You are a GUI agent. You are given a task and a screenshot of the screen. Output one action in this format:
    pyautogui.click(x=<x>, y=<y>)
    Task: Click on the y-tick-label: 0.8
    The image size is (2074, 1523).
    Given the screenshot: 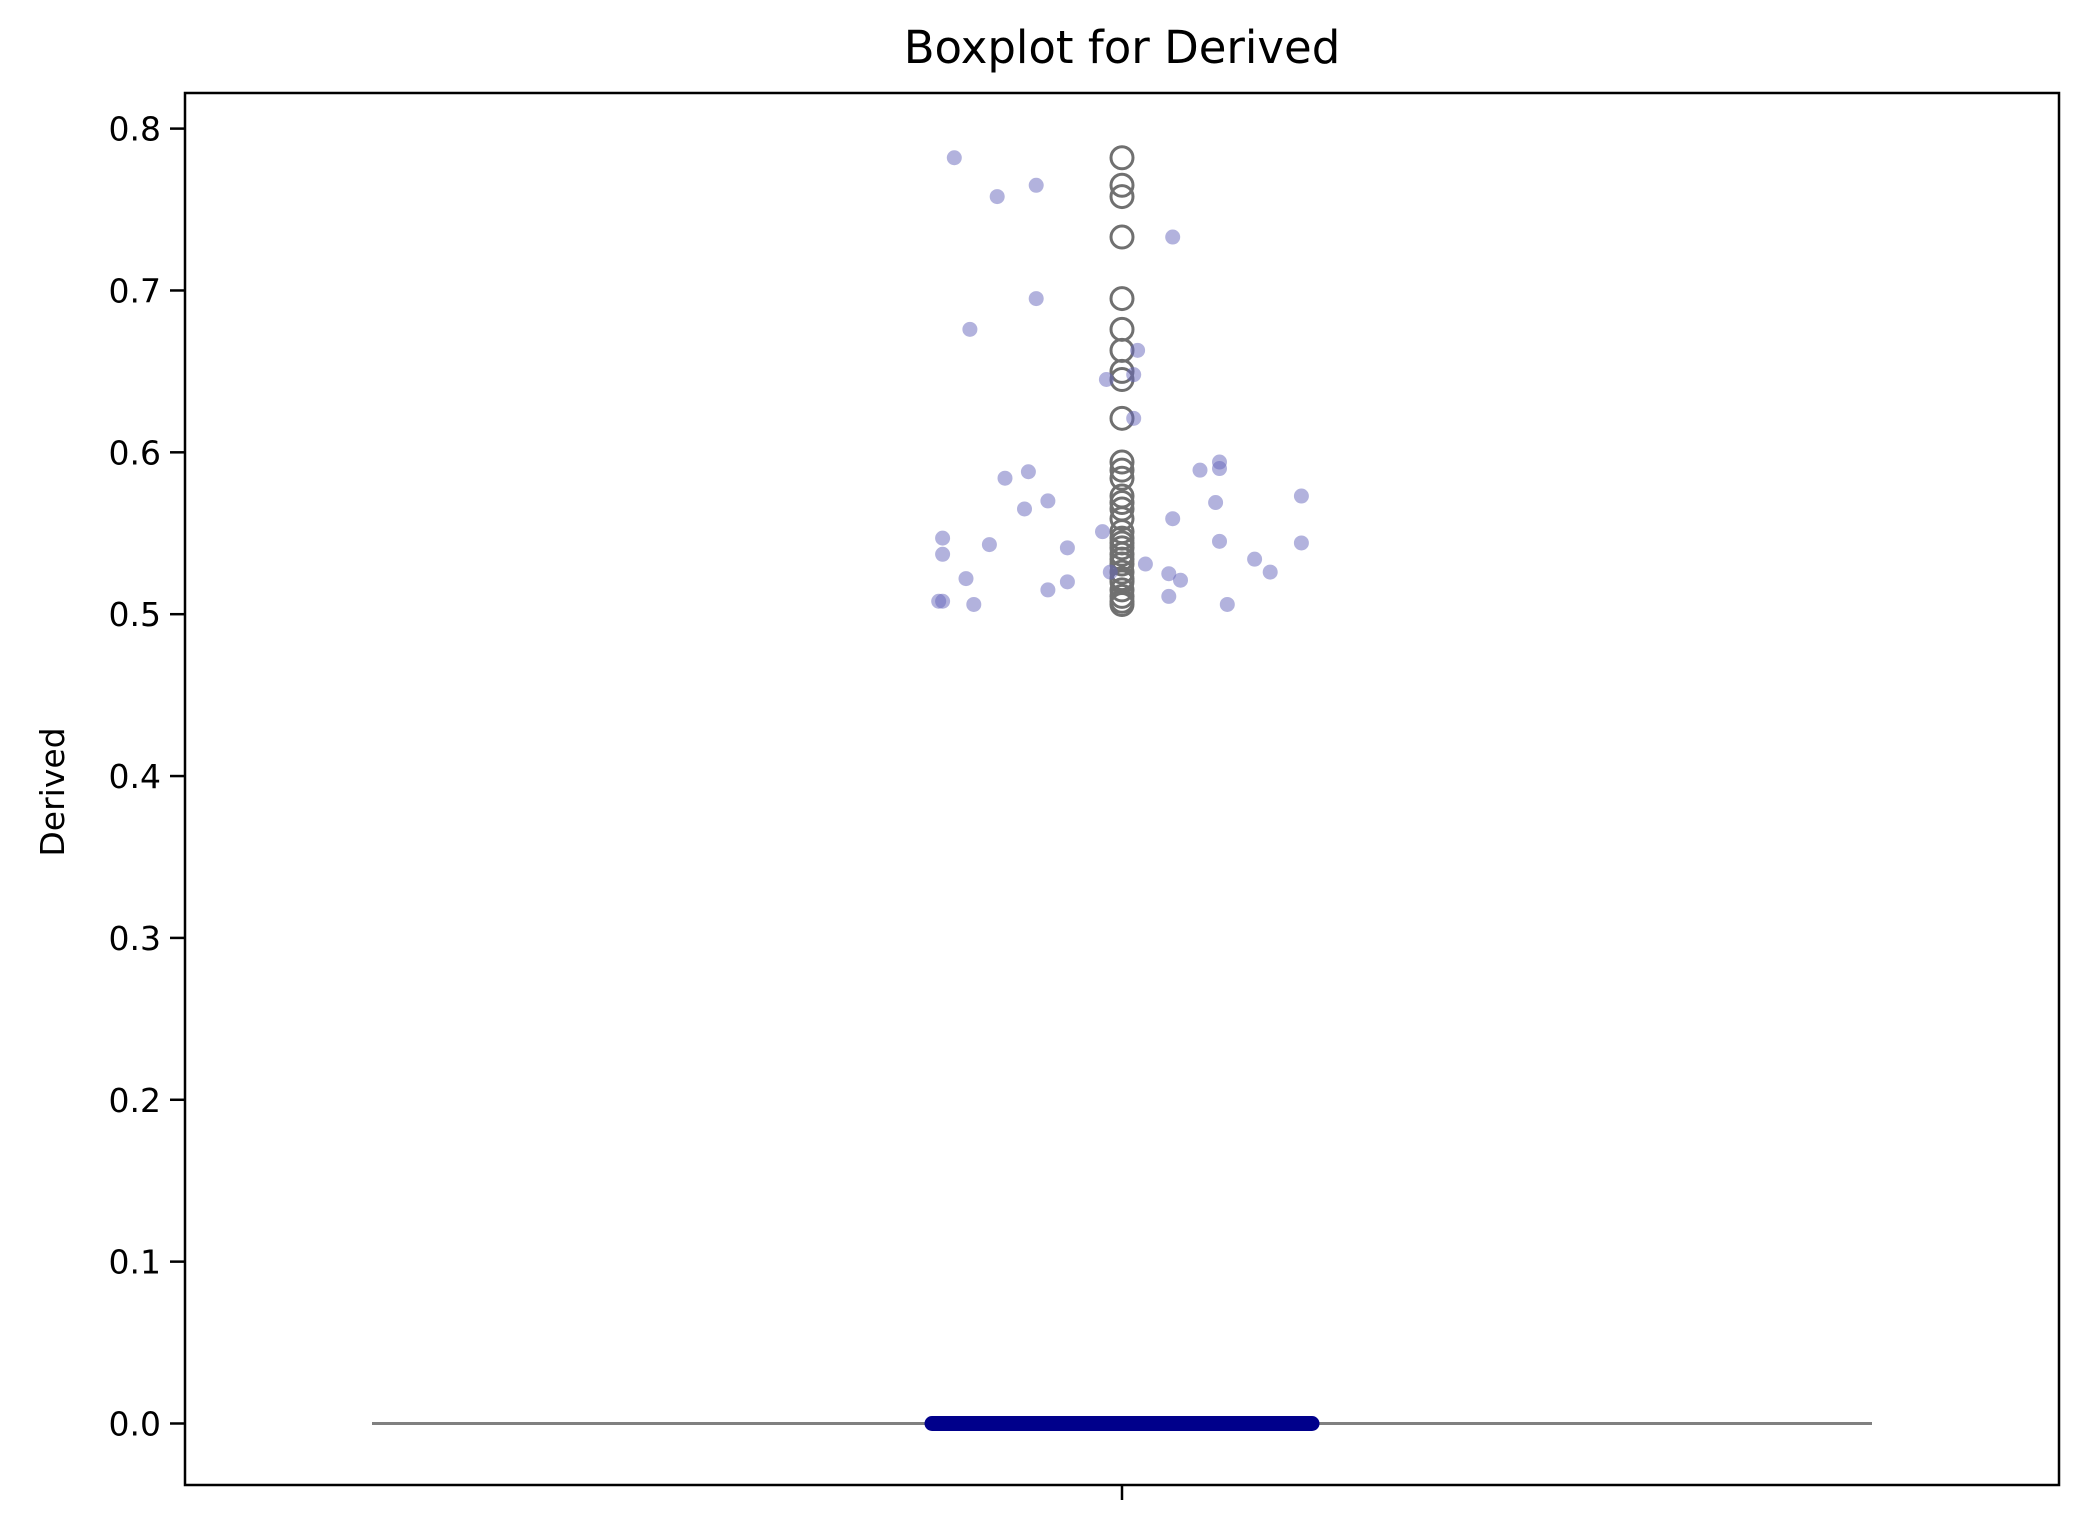 What is the action you would take?
    pyautogui.click(x=135, y=129)
    